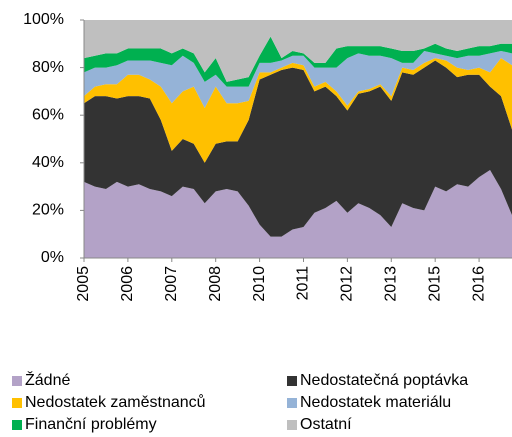 The width and height of the screenshot is (512, 437). I want to click on y-tick-label: 60%, so click(48, 114).